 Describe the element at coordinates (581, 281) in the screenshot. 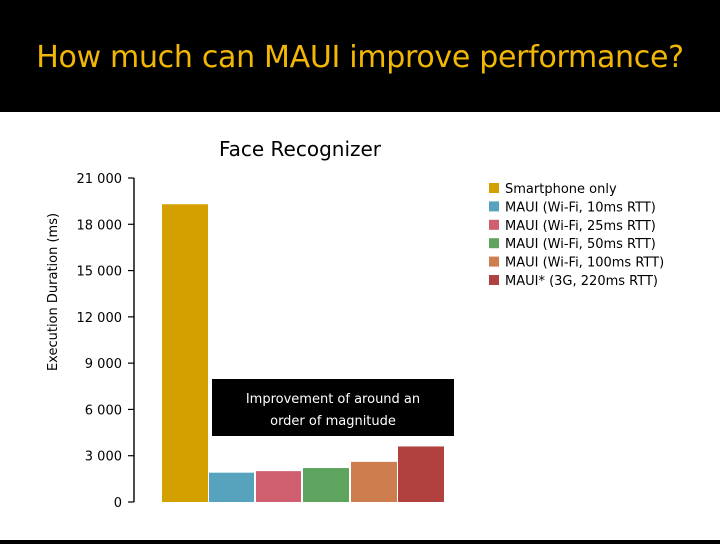

I see `legend-label: MAUI* (3G, 220ms RTT)` at that location.